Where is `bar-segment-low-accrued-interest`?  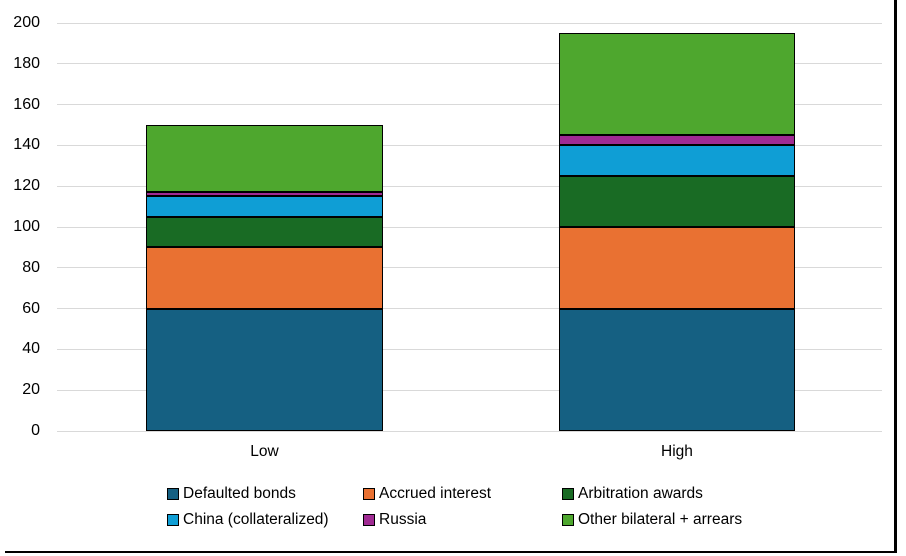
bar-segment-low-accrued-interest is located at coordinates (264, 278).